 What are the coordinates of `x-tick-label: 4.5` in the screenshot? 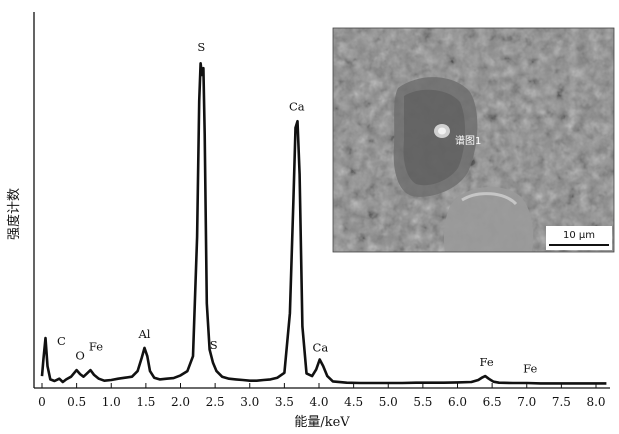 It's located at (353, 402).